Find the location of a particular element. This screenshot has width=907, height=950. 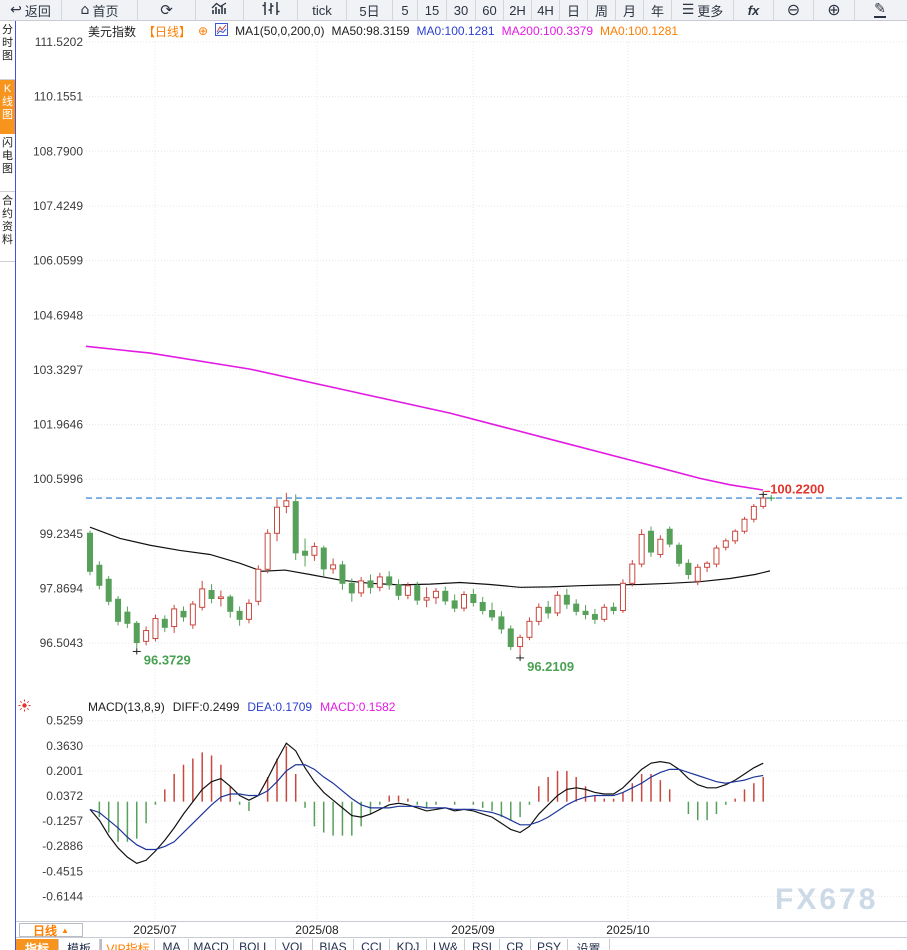

tab-indicator: 指标 is located at coordinates (37, 944).